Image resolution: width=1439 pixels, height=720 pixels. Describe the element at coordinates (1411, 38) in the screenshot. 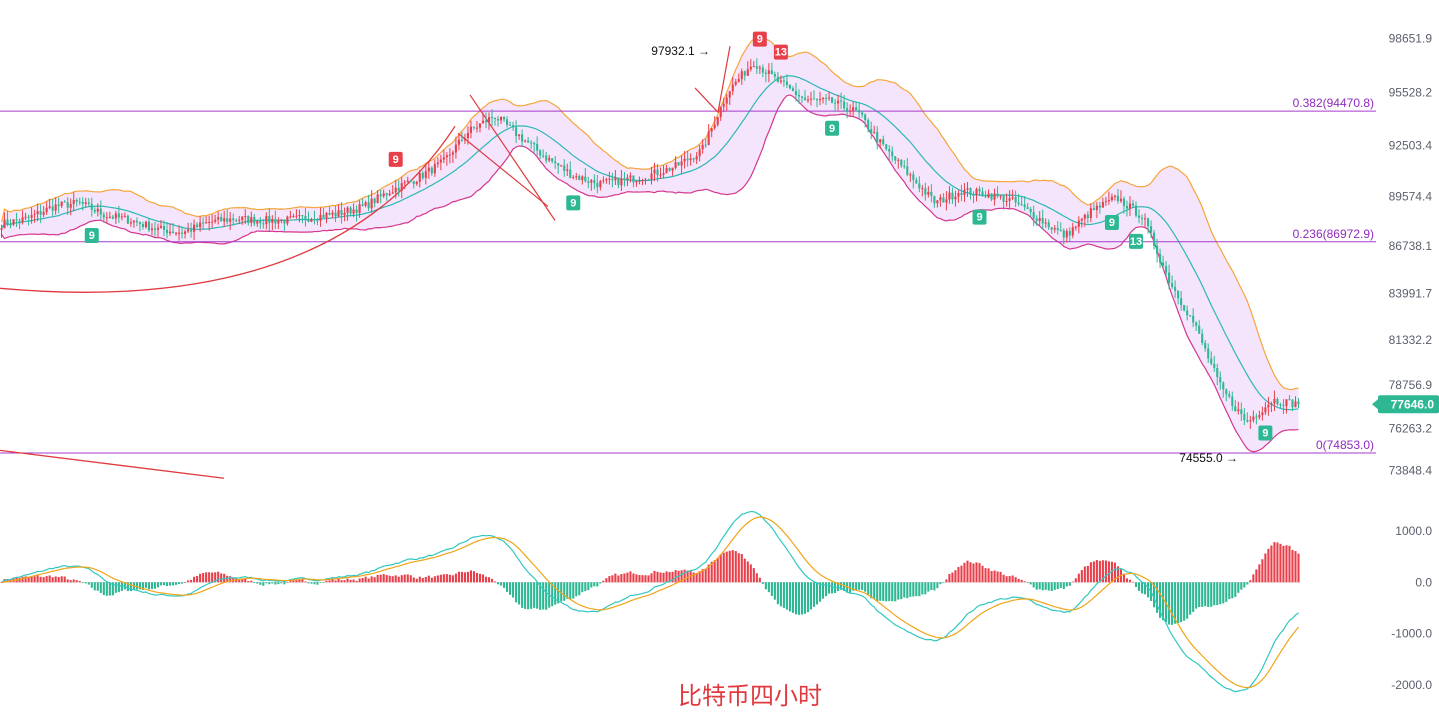

I see `price-tick-0: 98651.9` at that location.